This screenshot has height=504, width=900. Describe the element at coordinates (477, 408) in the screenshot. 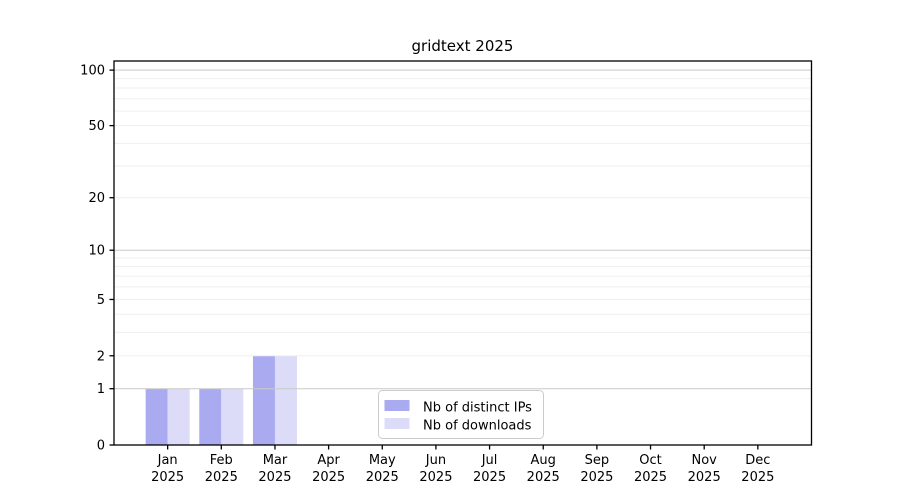

I see `legend-label-distinct-ips: Nb of distinct IPs` at that location.